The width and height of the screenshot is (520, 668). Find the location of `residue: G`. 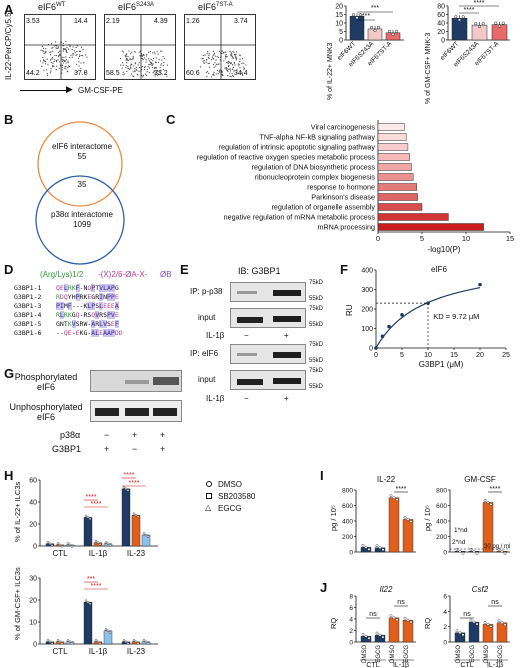

residue: G is located at coordinates (93, 297).